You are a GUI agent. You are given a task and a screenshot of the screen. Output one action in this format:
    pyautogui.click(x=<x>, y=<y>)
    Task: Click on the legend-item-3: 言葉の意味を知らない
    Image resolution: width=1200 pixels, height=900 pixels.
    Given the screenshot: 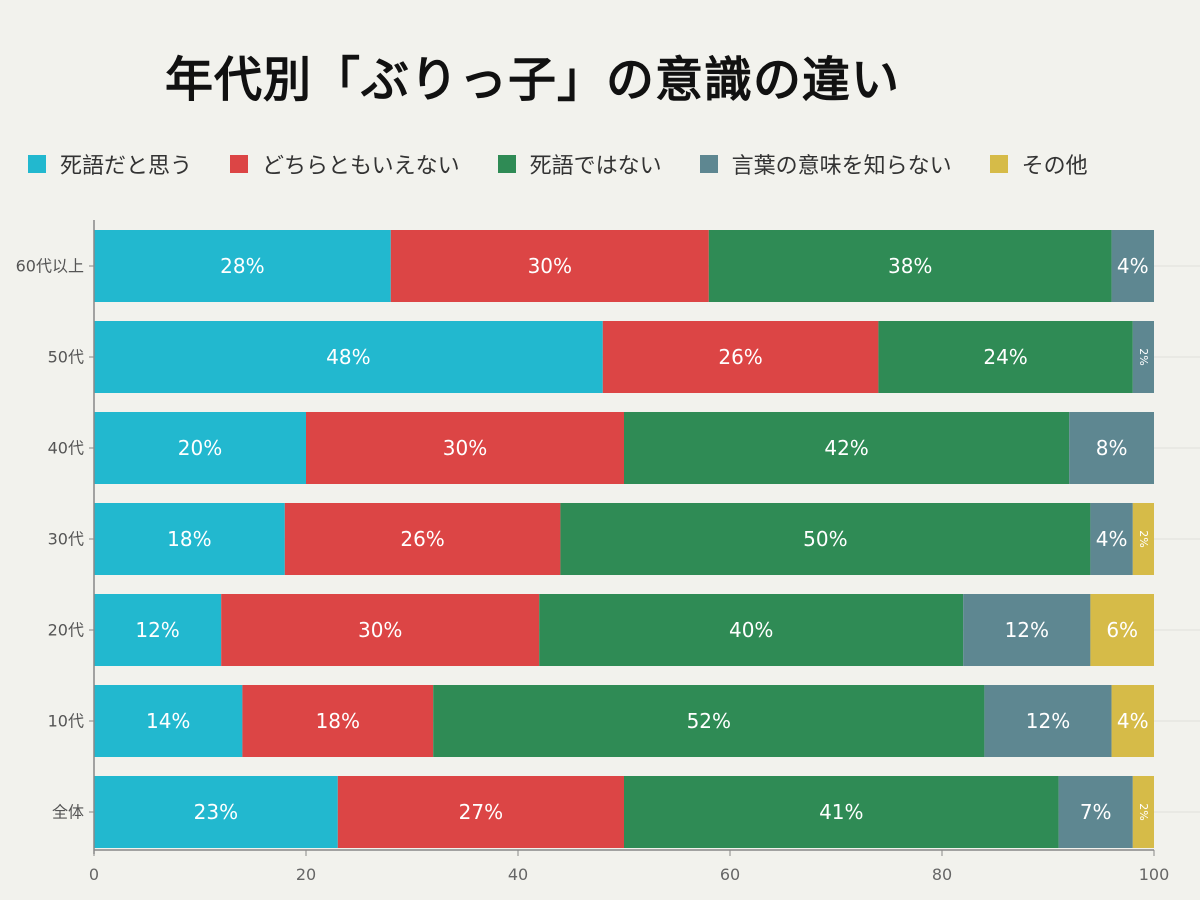 What is the action you would take?
    pyautogui.click(x=825, y=164)
    